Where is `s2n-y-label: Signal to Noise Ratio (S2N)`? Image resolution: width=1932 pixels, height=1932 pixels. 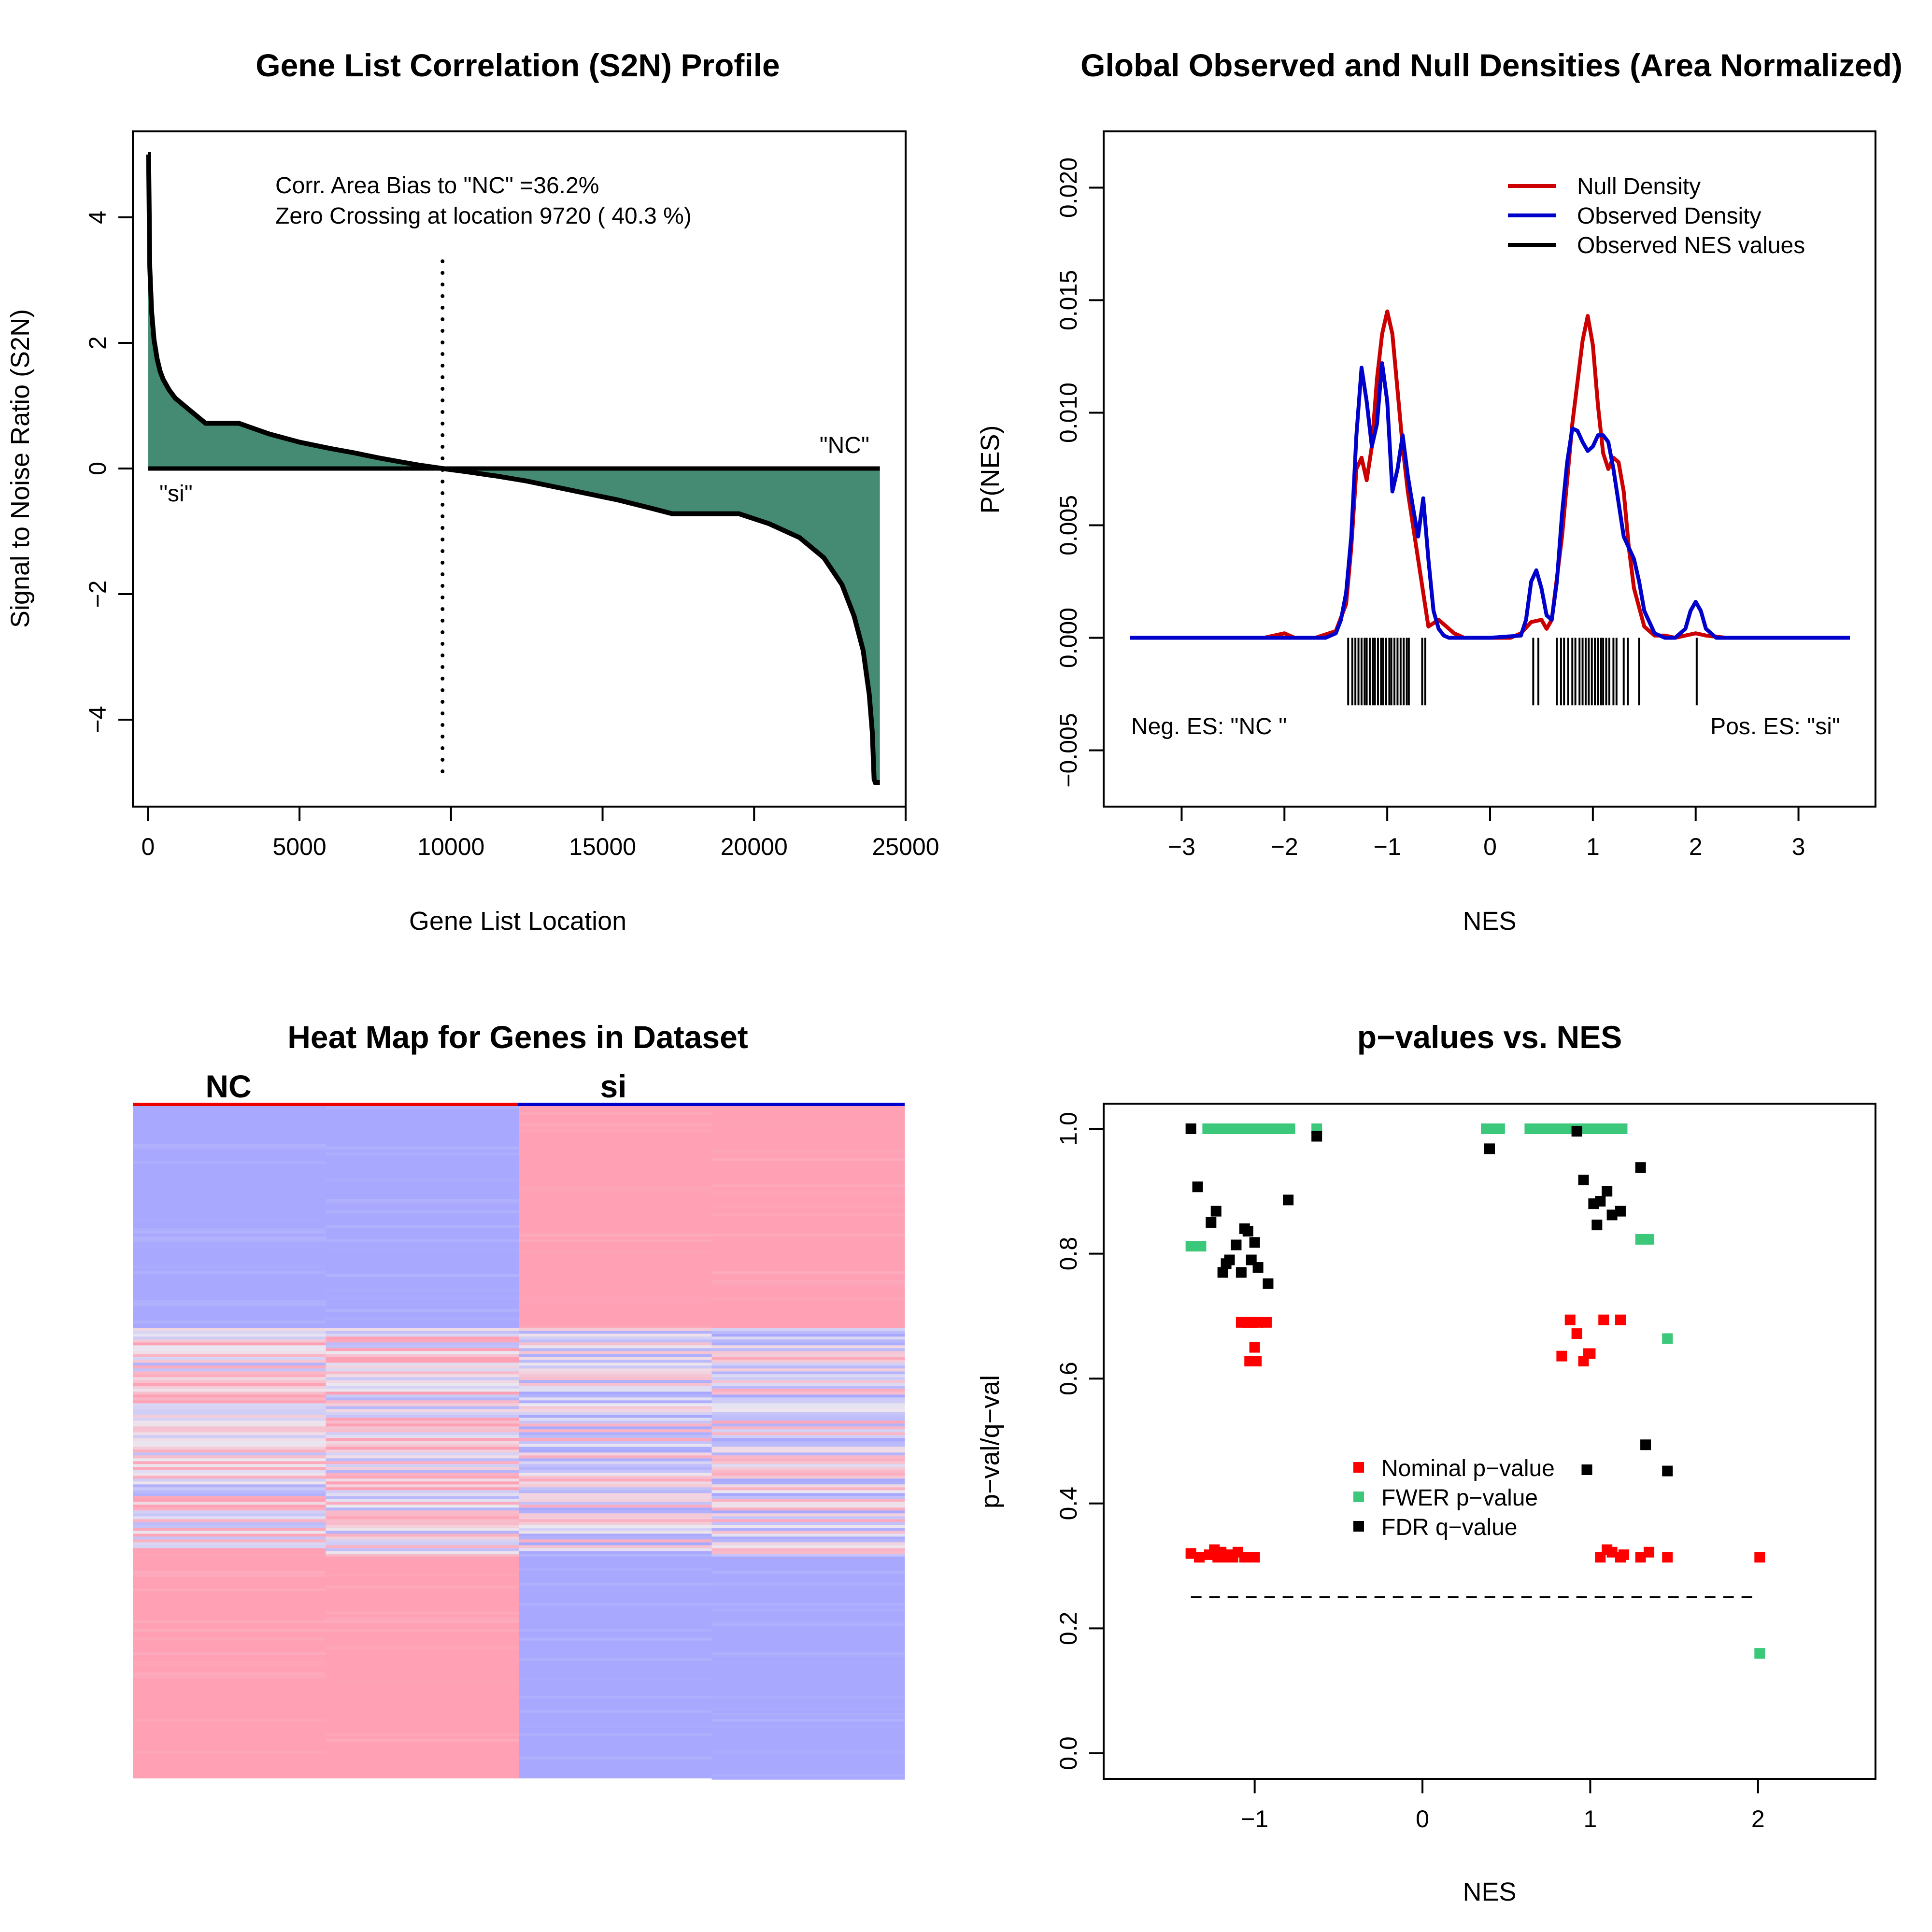
s2n-y-label: Signal to Noise Ratio (S2N) is located at coordinates (20, 468).